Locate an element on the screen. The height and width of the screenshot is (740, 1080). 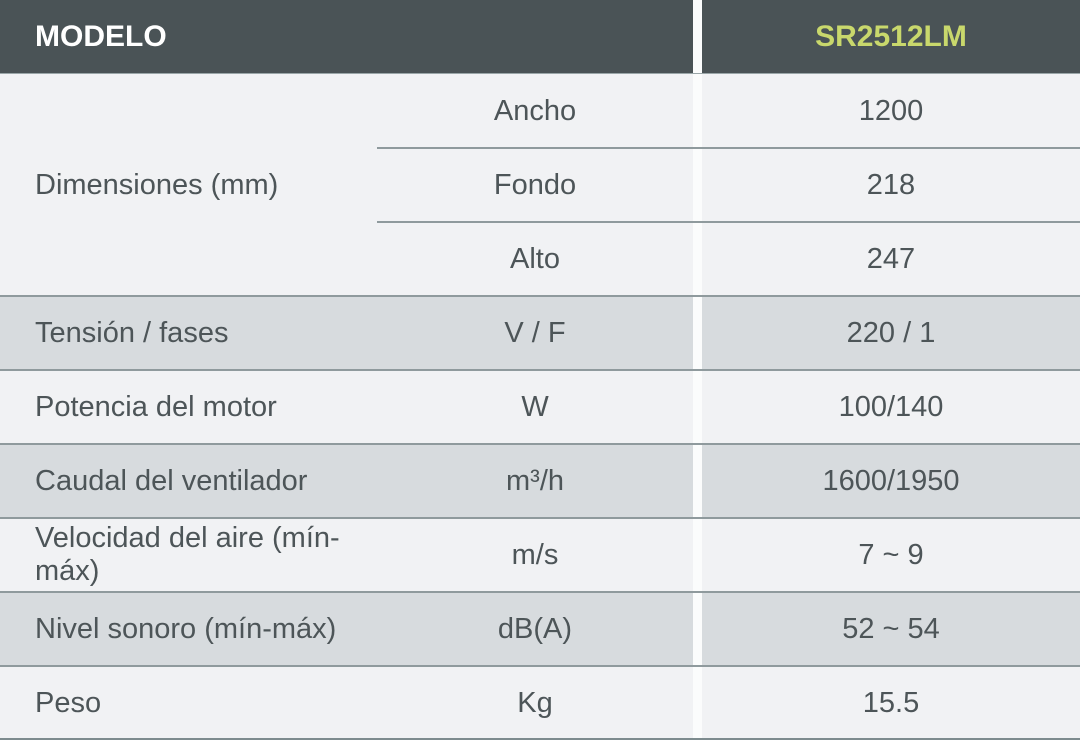
row-unit: m/s is located at coordinates (535, 555).